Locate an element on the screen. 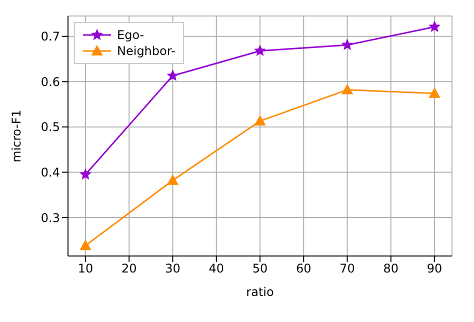  x-tick-label: 50 is located at coordinates (260, 269).